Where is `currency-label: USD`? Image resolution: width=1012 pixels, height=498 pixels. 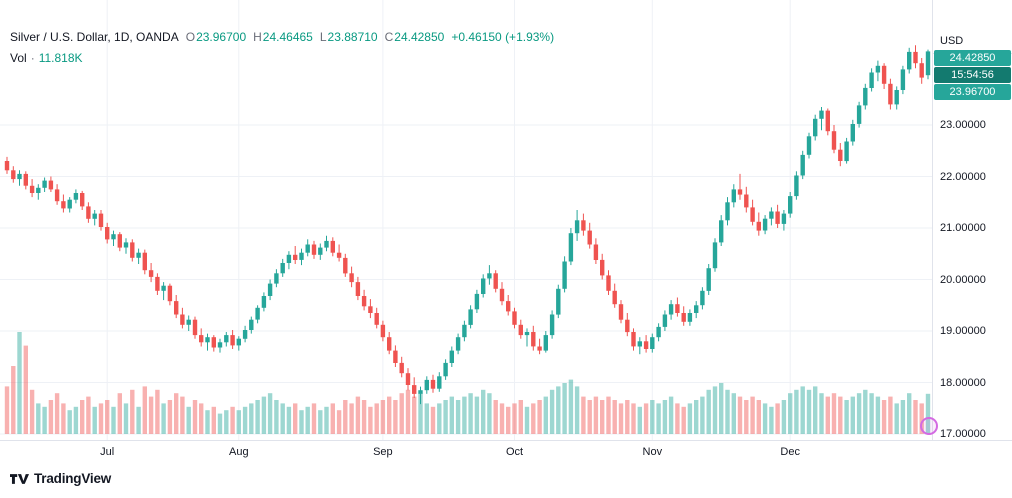 currency-label: USD is located at coordinates (972, 27).